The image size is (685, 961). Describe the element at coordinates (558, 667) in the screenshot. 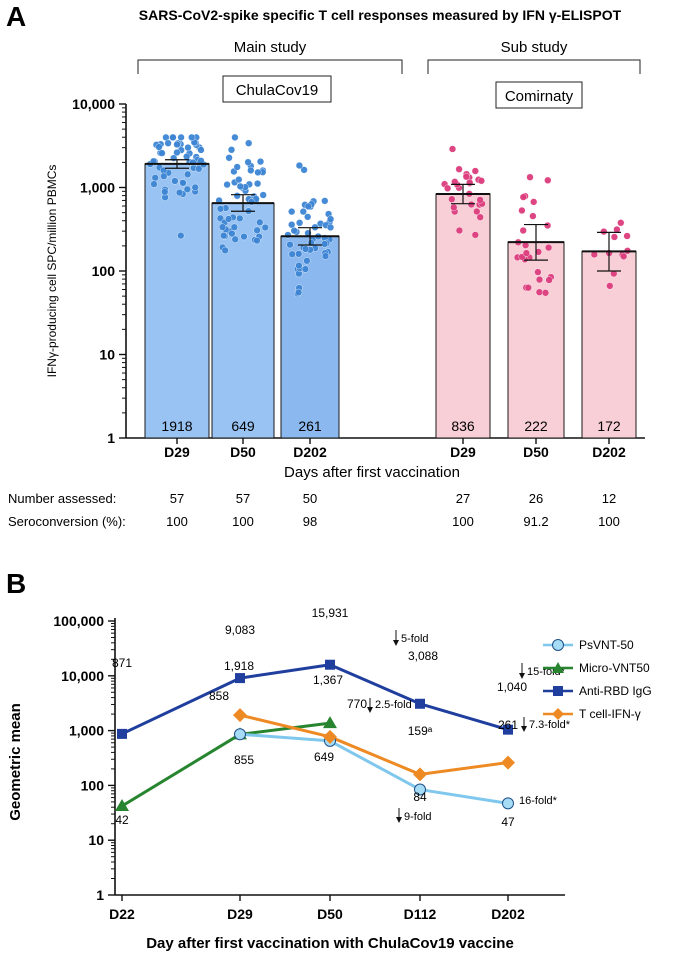

I see `legend-marker-microvnt50` at that location.